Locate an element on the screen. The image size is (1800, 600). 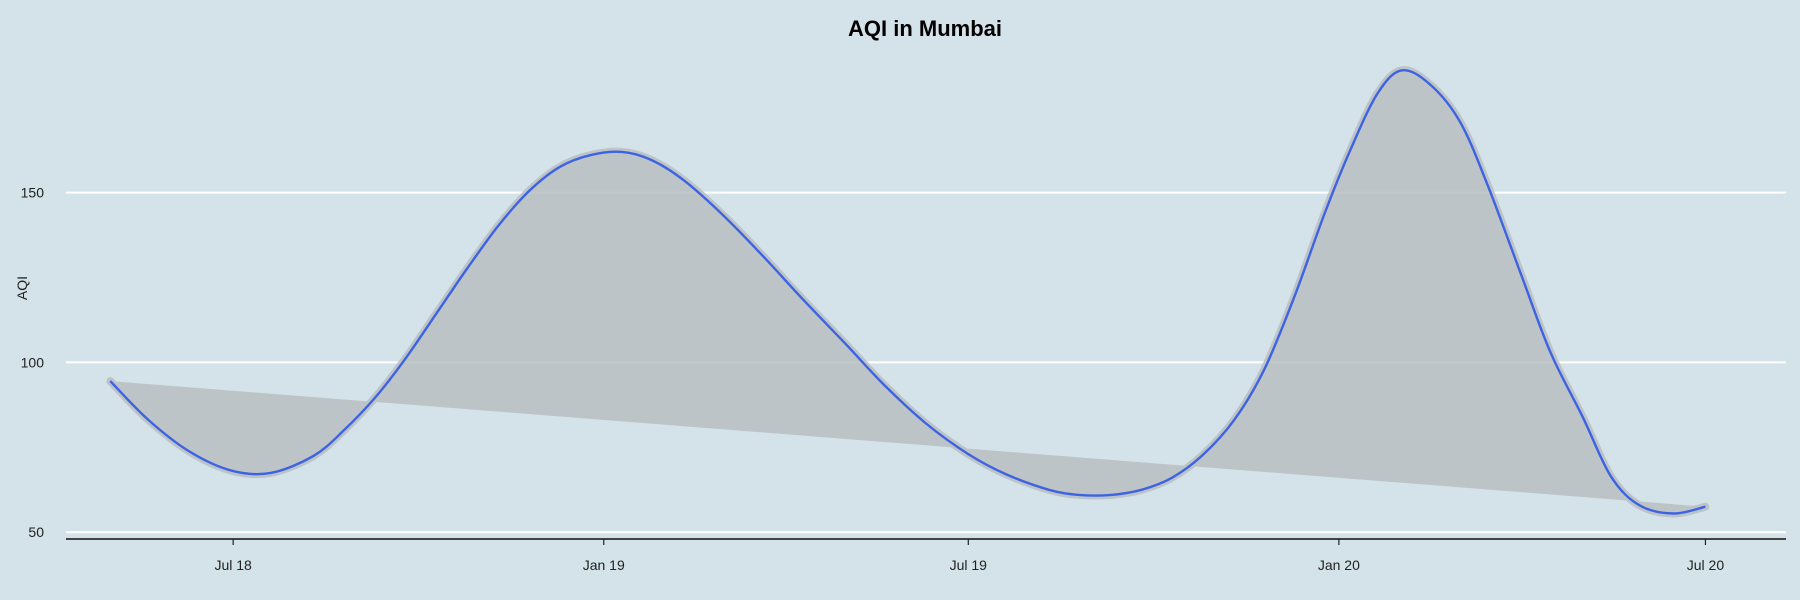
x-tick-label: Jan 19 is located at coordinates (604, 565).